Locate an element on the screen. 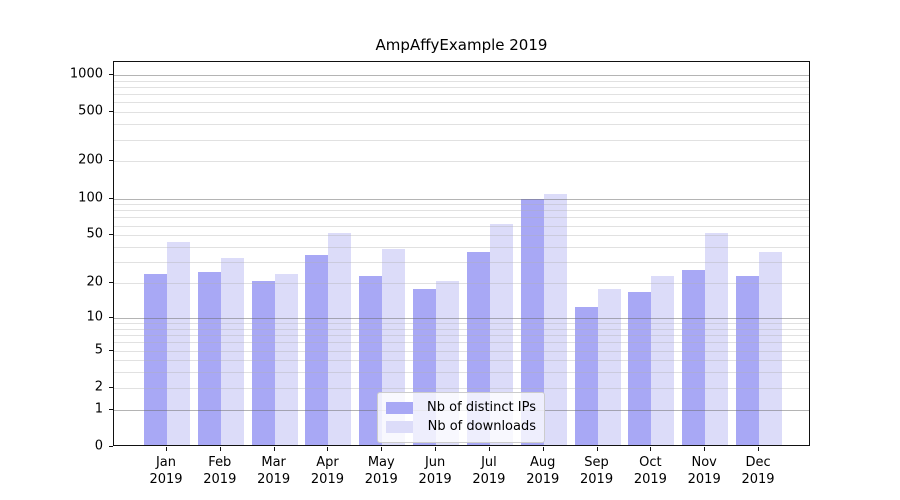 The image size is (900, 500). x-tick-label-jun: Jun 2019 is located at coordinates (435, 471).